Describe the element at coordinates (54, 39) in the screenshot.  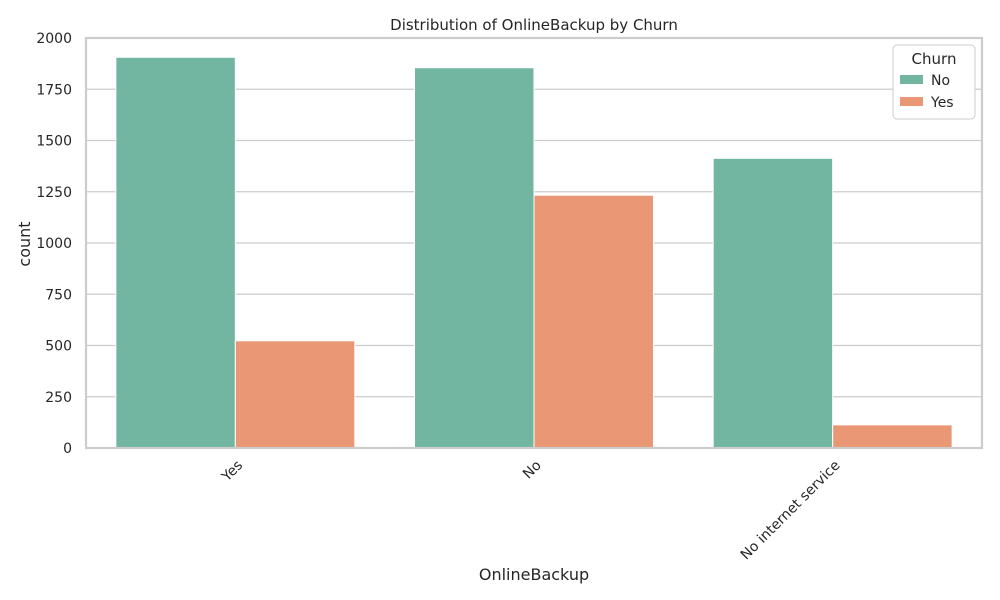
I see `y-tick-label: 2000` at that location.